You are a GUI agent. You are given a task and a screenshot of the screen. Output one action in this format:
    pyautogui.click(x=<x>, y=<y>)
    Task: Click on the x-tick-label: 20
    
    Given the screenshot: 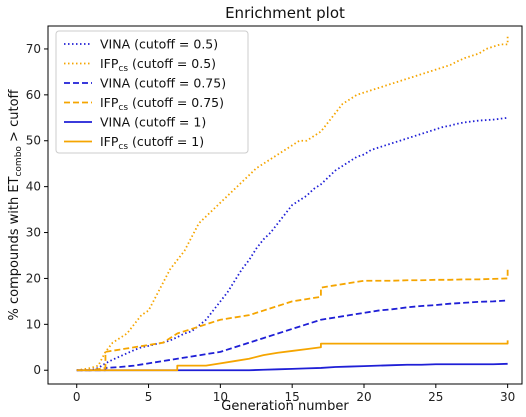 What is the action you would take?
    pyautogui.click(x=363, y=397)
    